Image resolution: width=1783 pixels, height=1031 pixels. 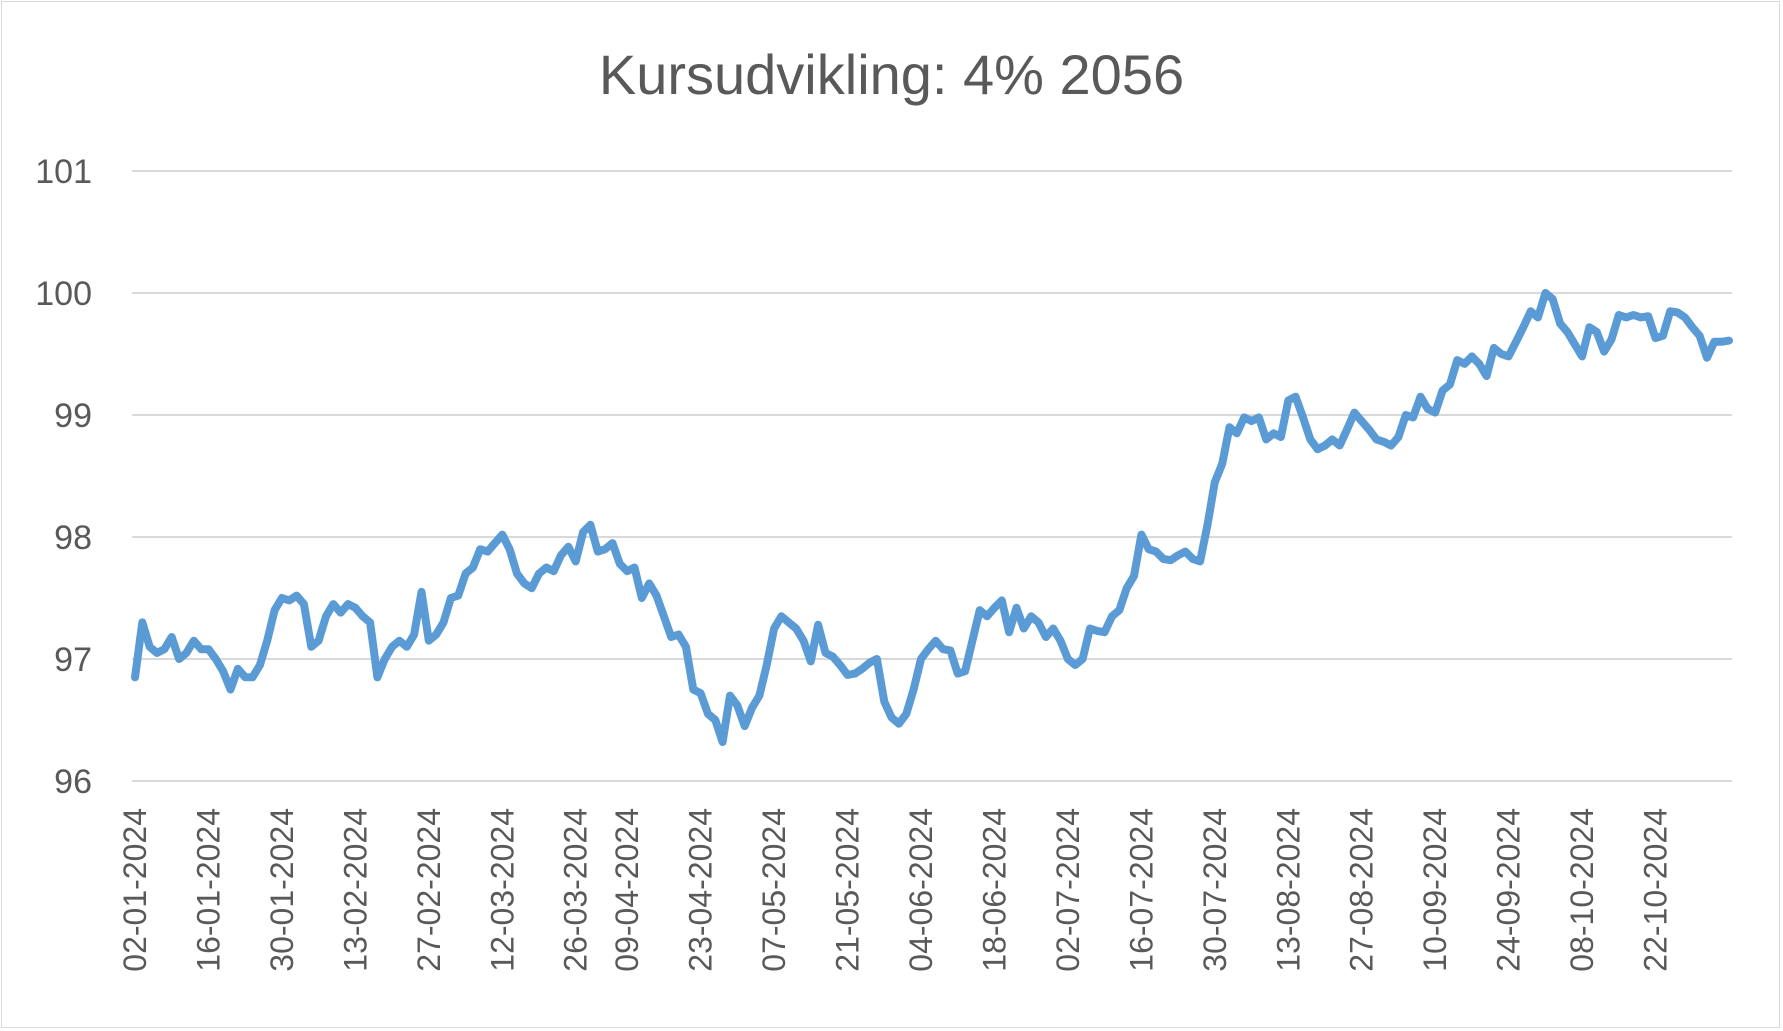 I want to click on y-tick-label: 97, so click(x=73, y=660).